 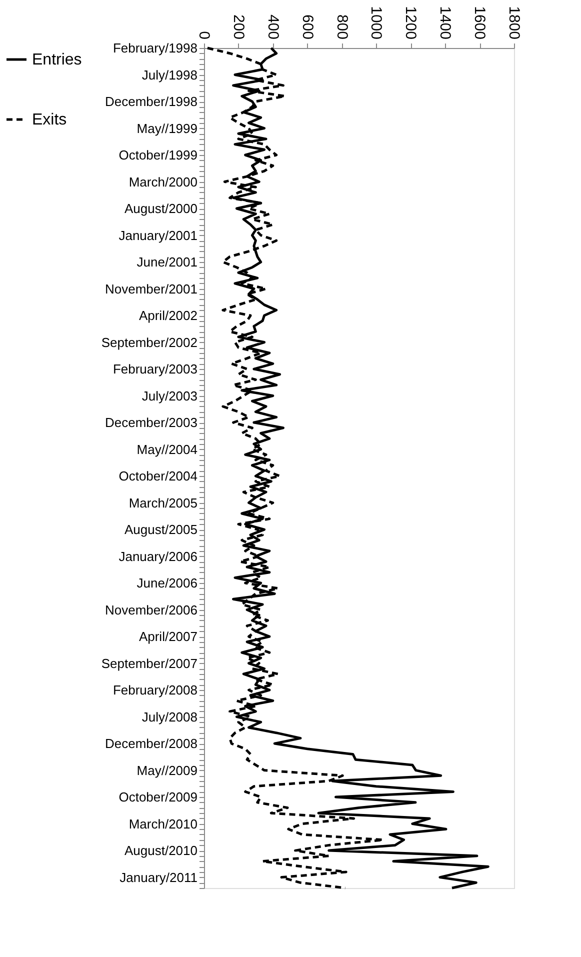 I want to click on y-tick-label: August/2000, so click(x=161, y=208).